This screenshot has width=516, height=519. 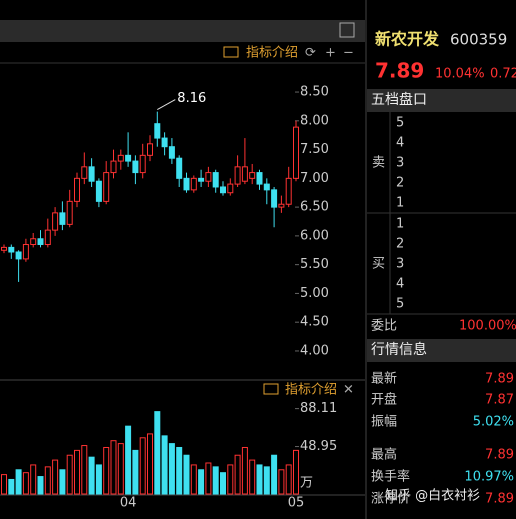 I want to click on unit-label: 万, so click(x=306, y=483).